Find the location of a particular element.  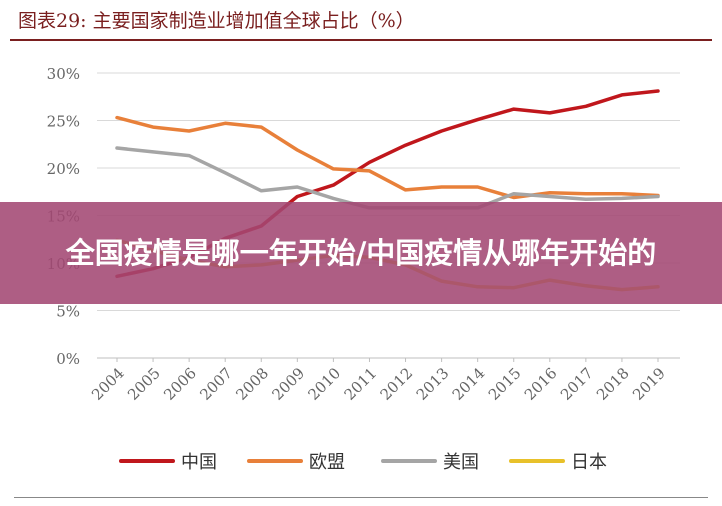

x-tick-label: 2012 is located at coordinates (397, 384).